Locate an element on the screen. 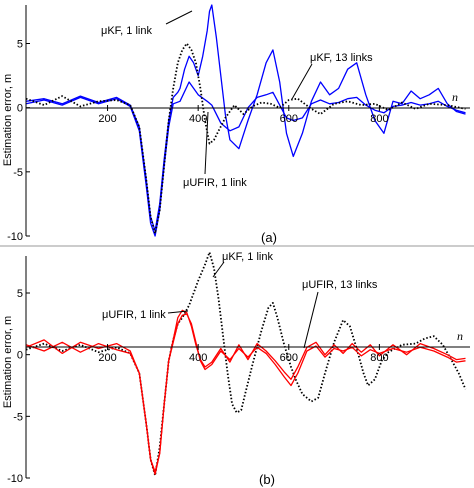  panel-a-leader-muufir-1-link is located at coordinates (206, 143).